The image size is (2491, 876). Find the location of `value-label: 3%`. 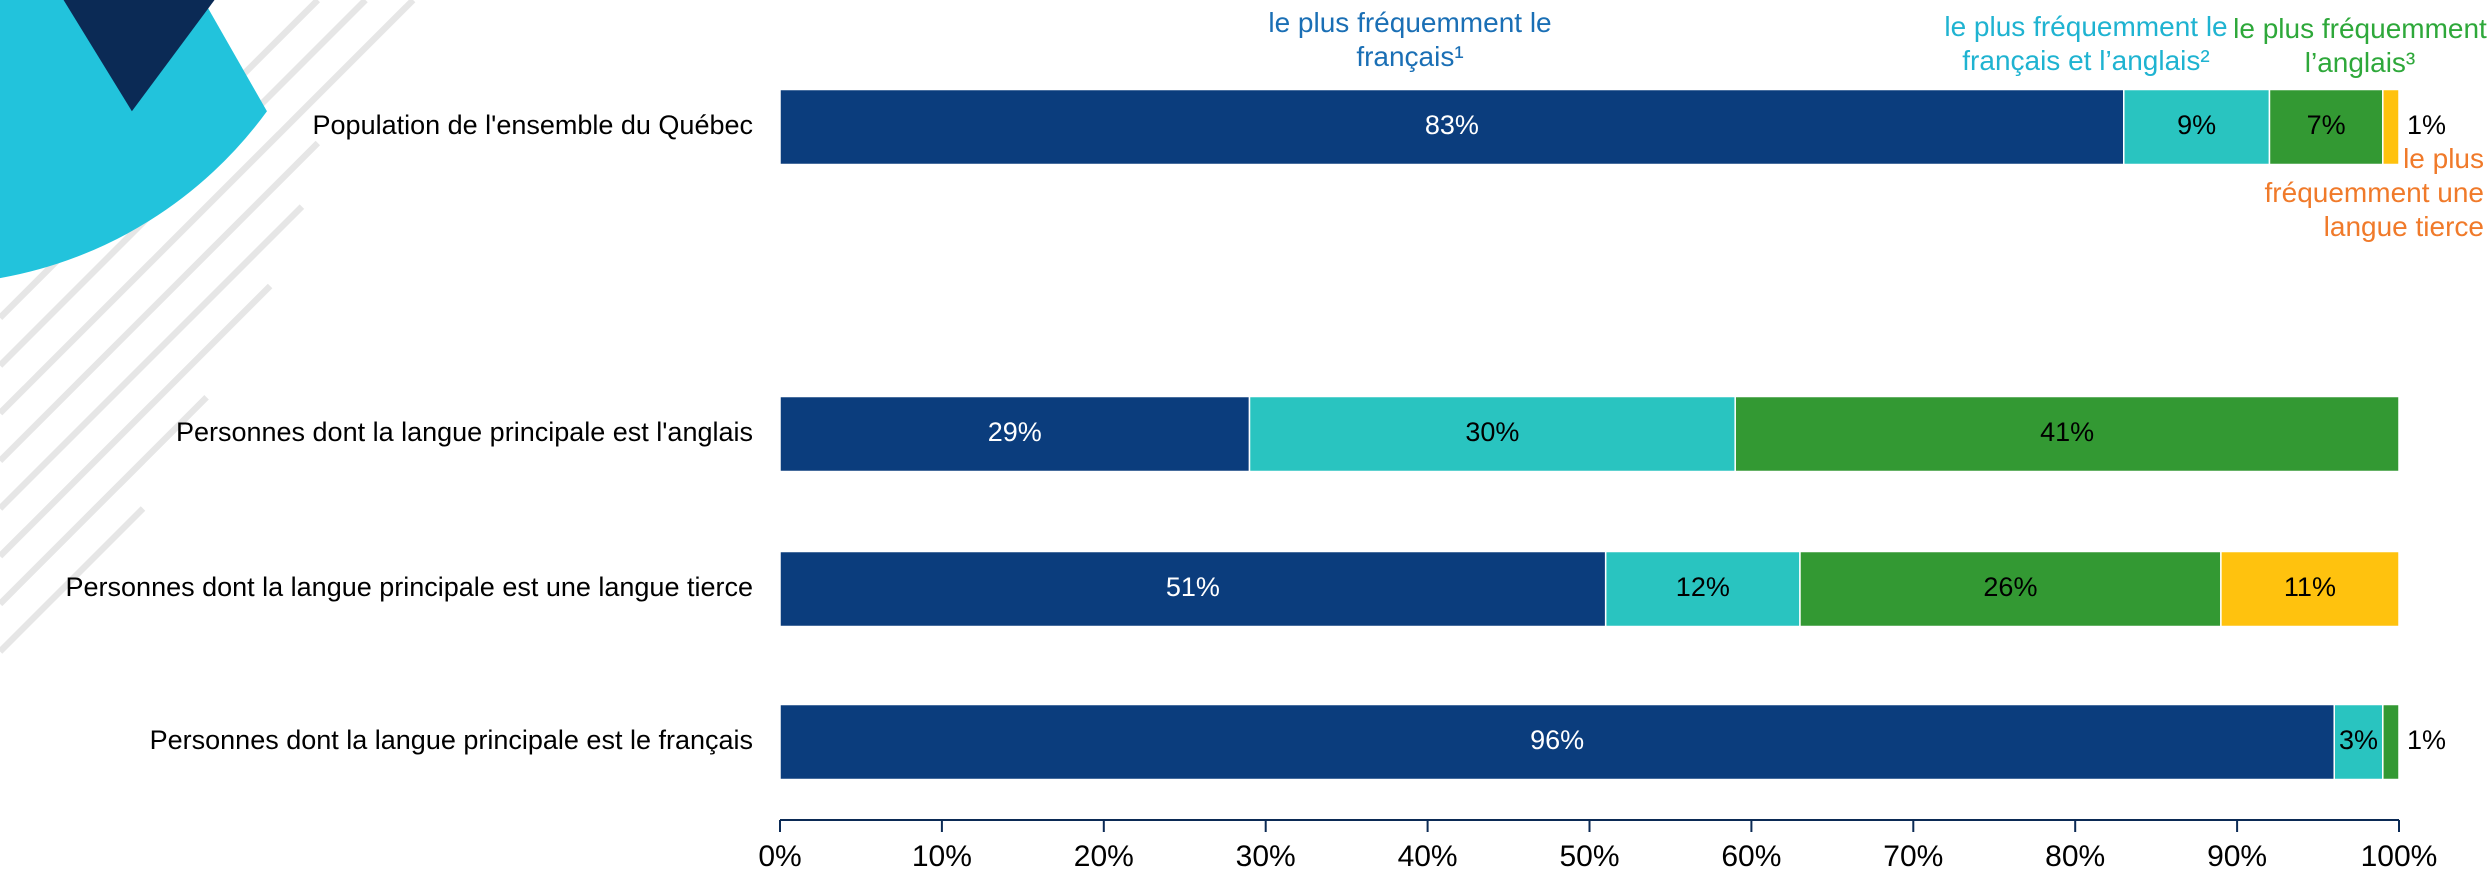

value-label: 3% is located at coordinates (2358, 740).